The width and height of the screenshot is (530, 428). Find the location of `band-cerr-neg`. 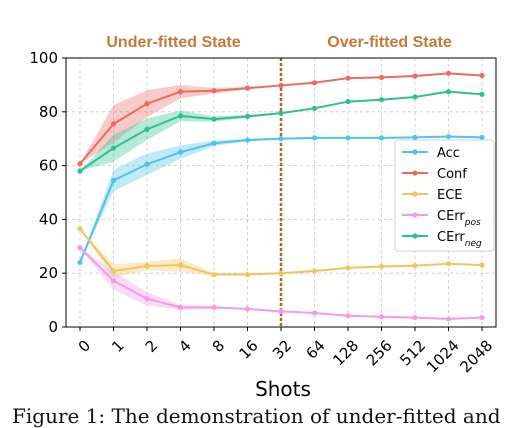

band-cerr-neg is located at coordinates (281, 131).